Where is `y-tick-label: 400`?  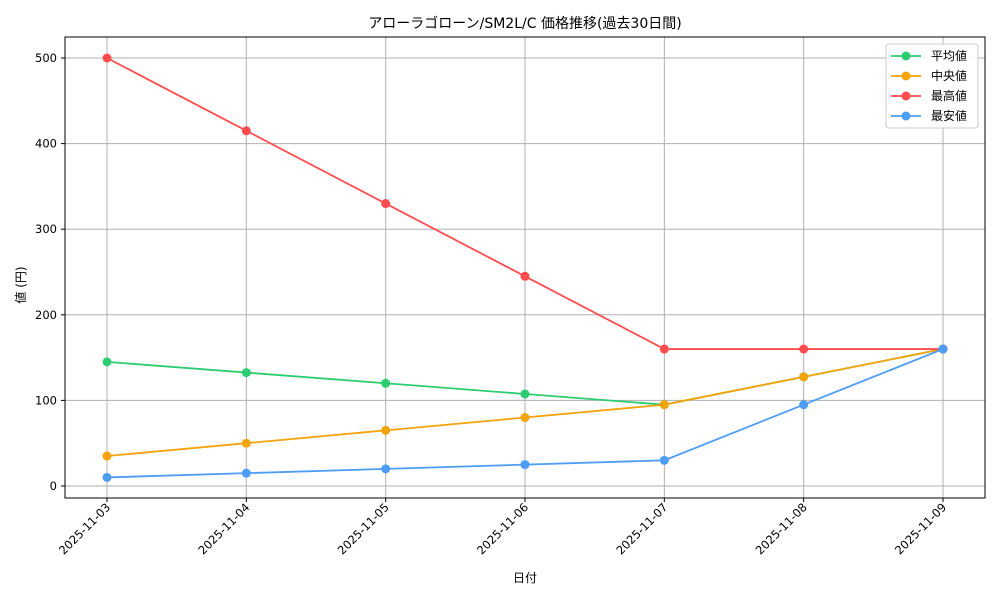
y-tick-label: 400 is located at coordinates (46, 144).